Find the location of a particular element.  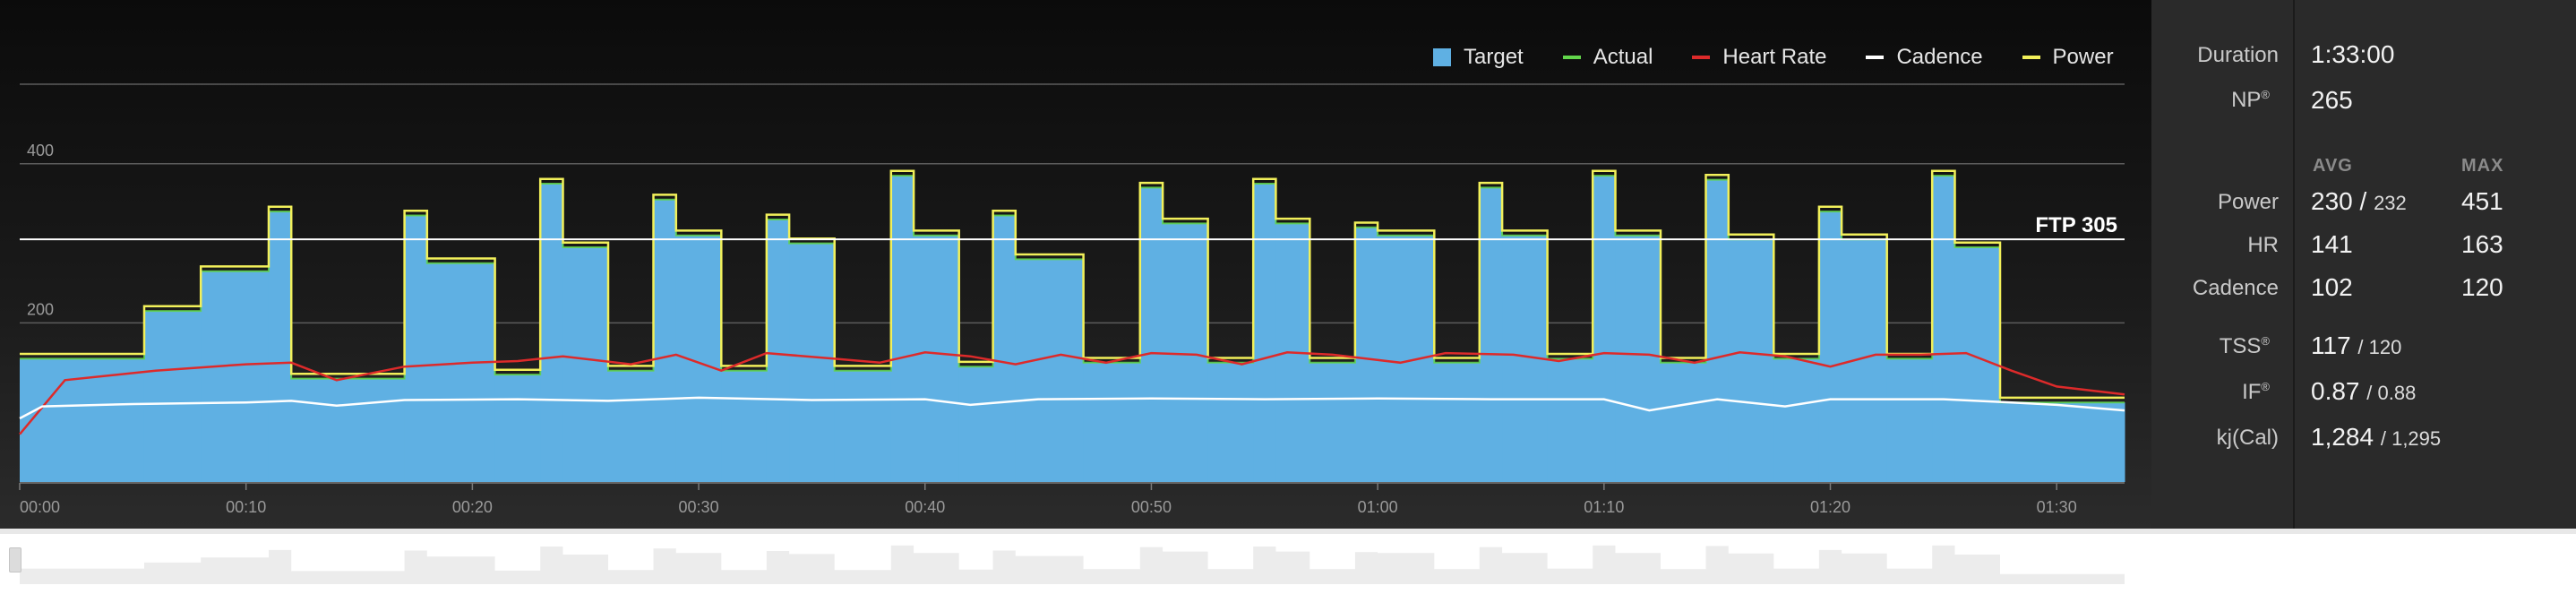

stats-panel is located at coordinates (2363, 264).